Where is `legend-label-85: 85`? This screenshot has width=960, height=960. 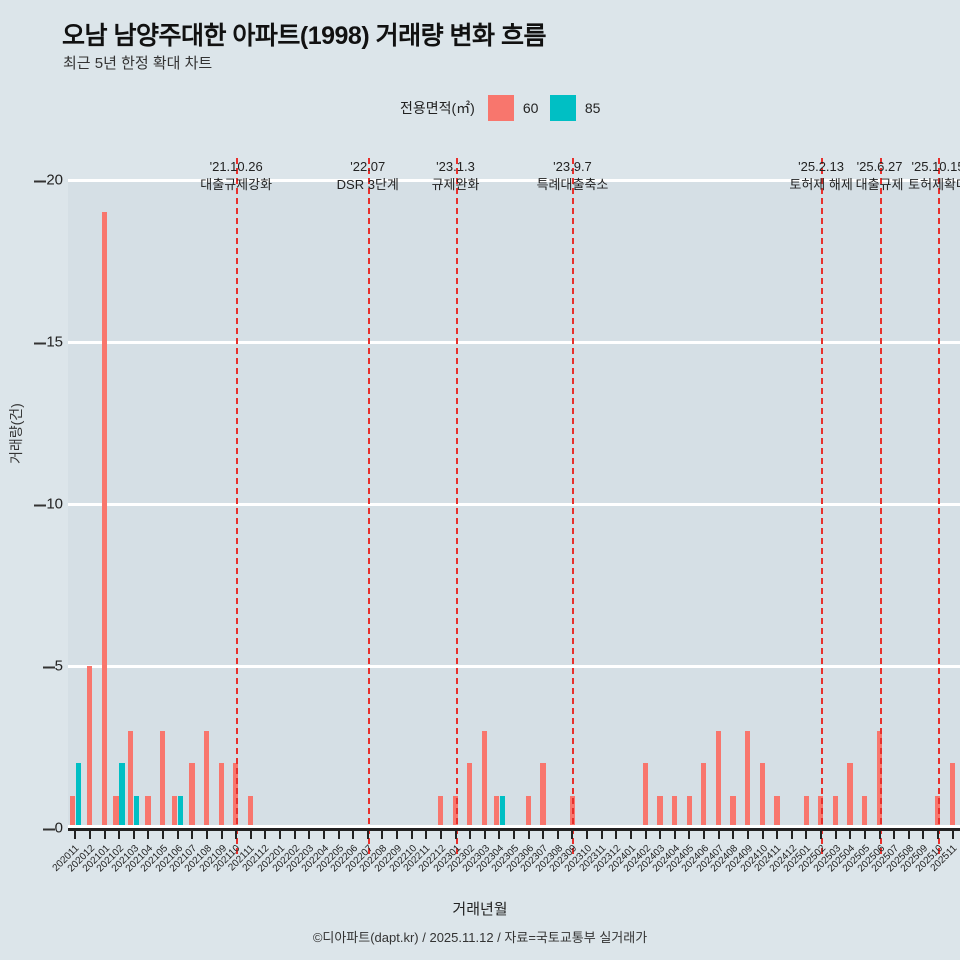
legend-label-85: 85 is located at coordinates (592, 108).